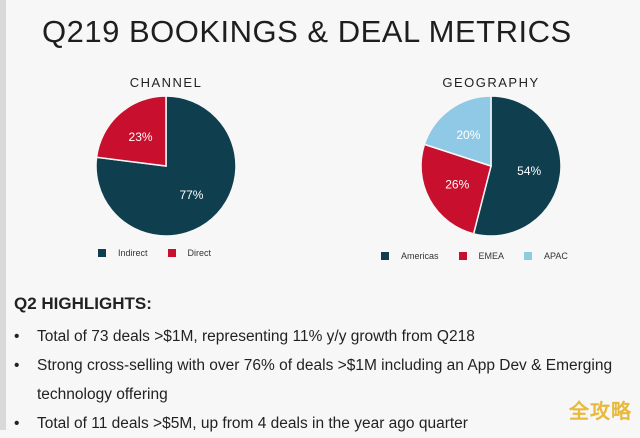 Image resolution: width=640 pixels, height=438 pixels. I want to click on legend-item-direct: Direct, so click(189, 253).